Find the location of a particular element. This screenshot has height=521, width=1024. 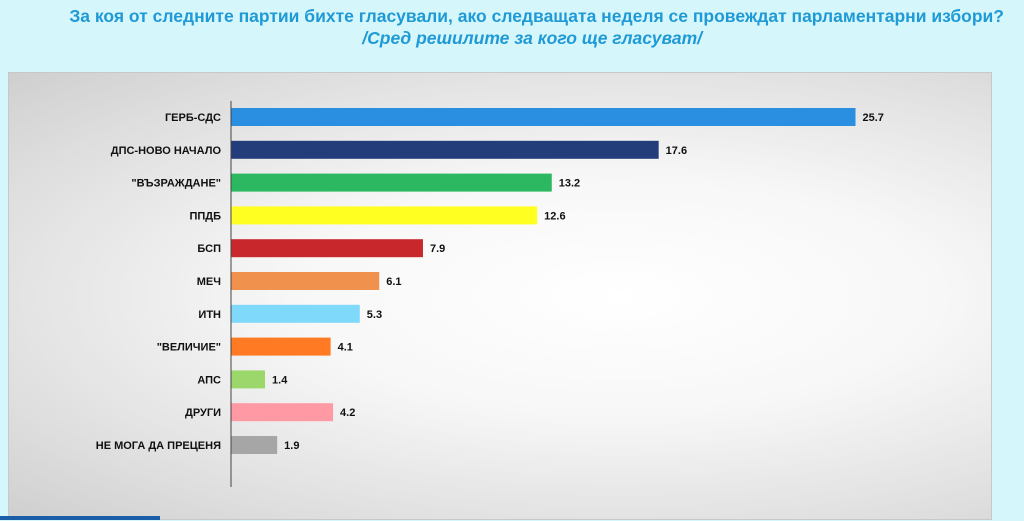

category-label: ДПС-НОВО НАЧАЛО is located at coordinates (166, 151).